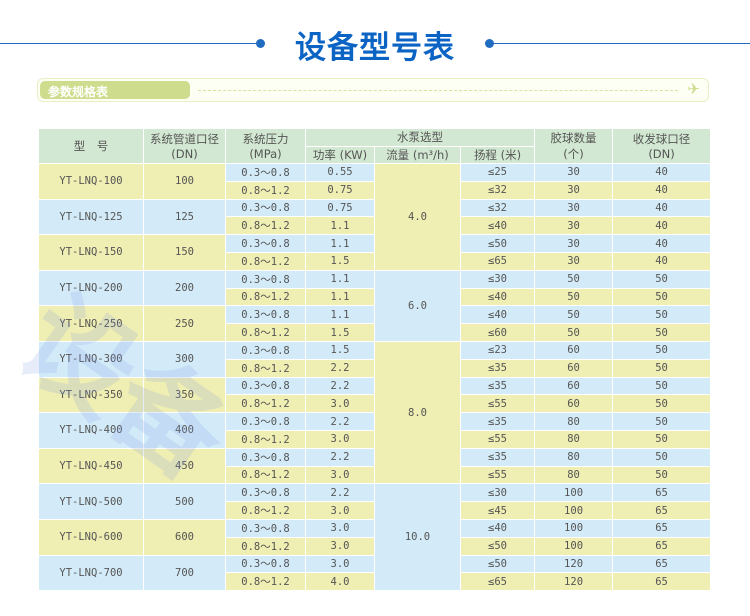 The width and height of the screenshot is (750, 616). What do you see at coordinates (91, 395) in the screenshot?
I see `model-cell: YT-LNQ-350` at bounding box center [91, 395].